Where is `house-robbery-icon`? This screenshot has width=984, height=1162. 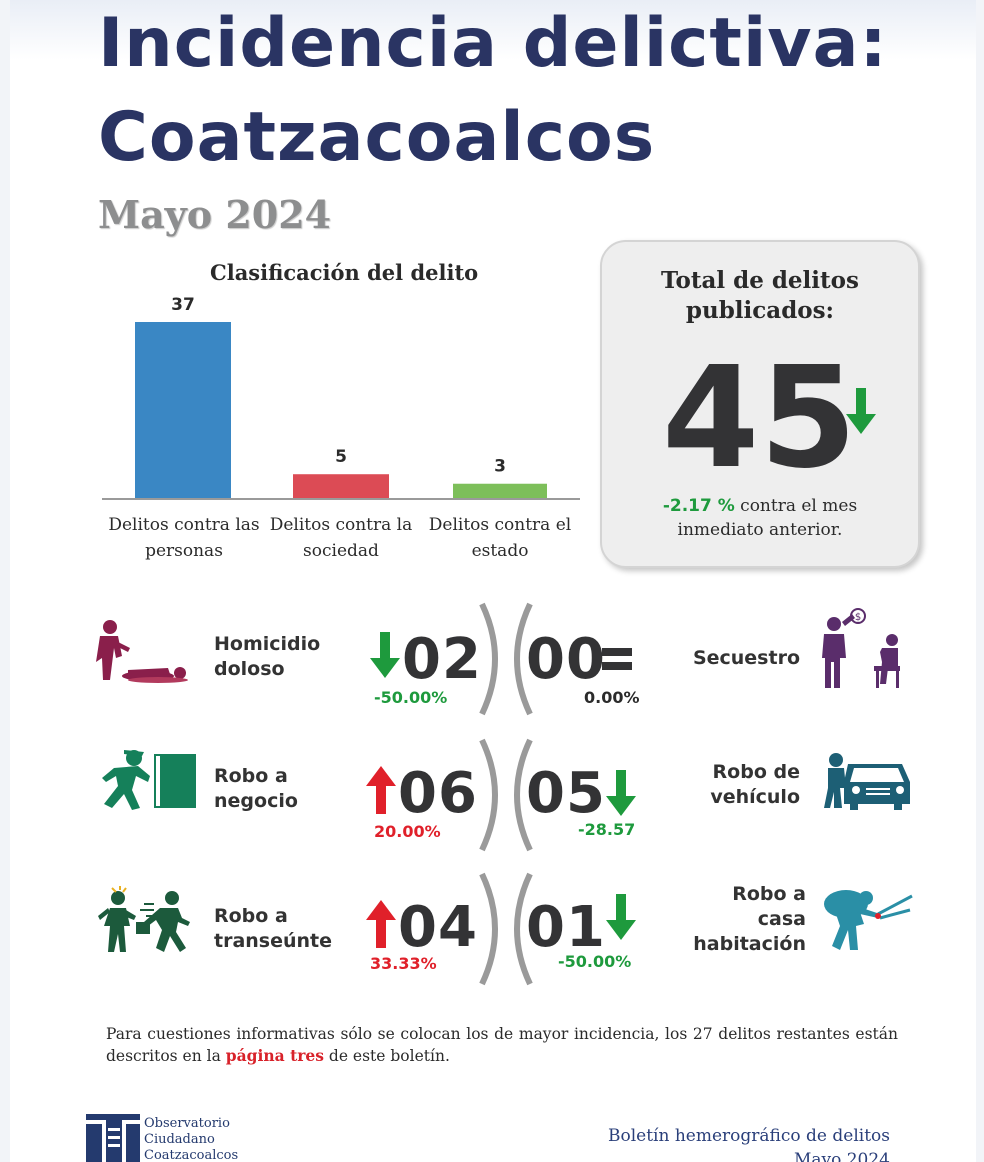 house-robbery-icon is located at coordinates (868, 920).